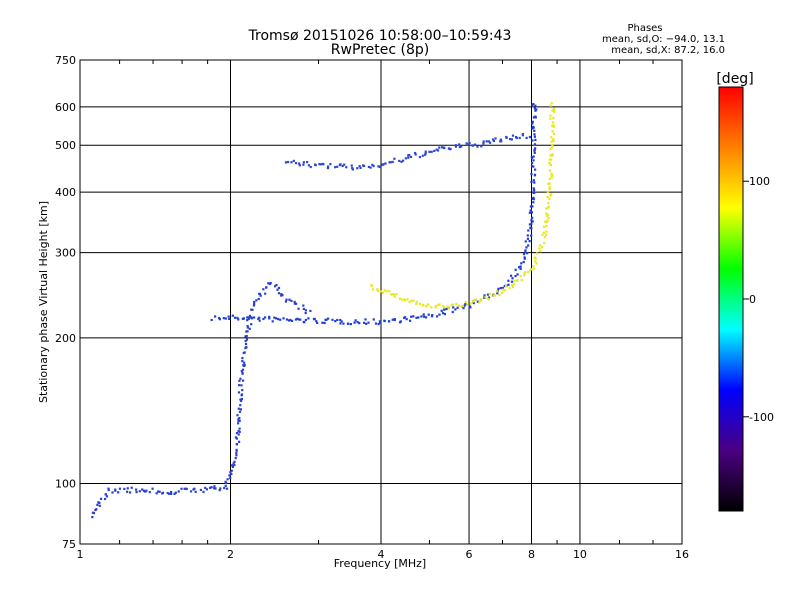  Describe the element at coordinates (758, 299) in the screenshot. I see `colorbar-ticks: 100 0 -100` at that location.